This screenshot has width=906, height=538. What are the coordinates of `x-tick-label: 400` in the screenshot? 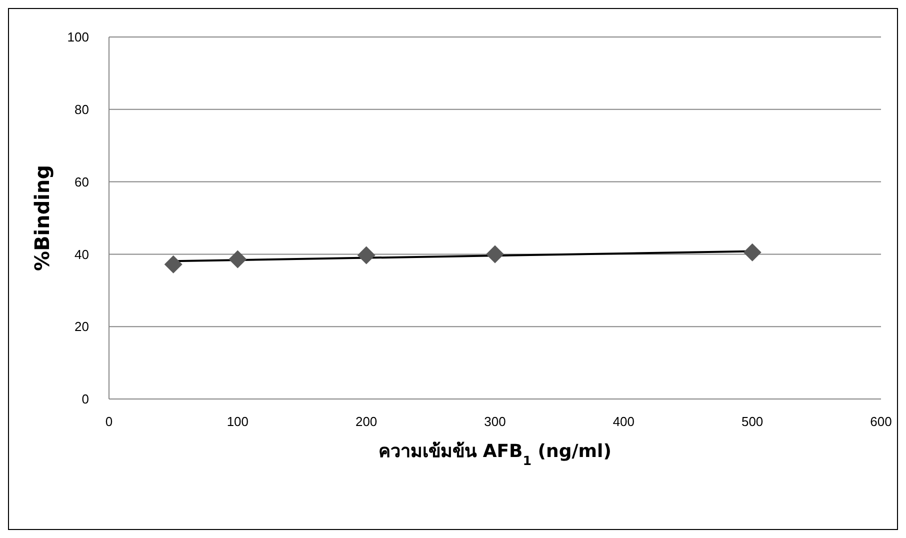 It's located at (623, 422).